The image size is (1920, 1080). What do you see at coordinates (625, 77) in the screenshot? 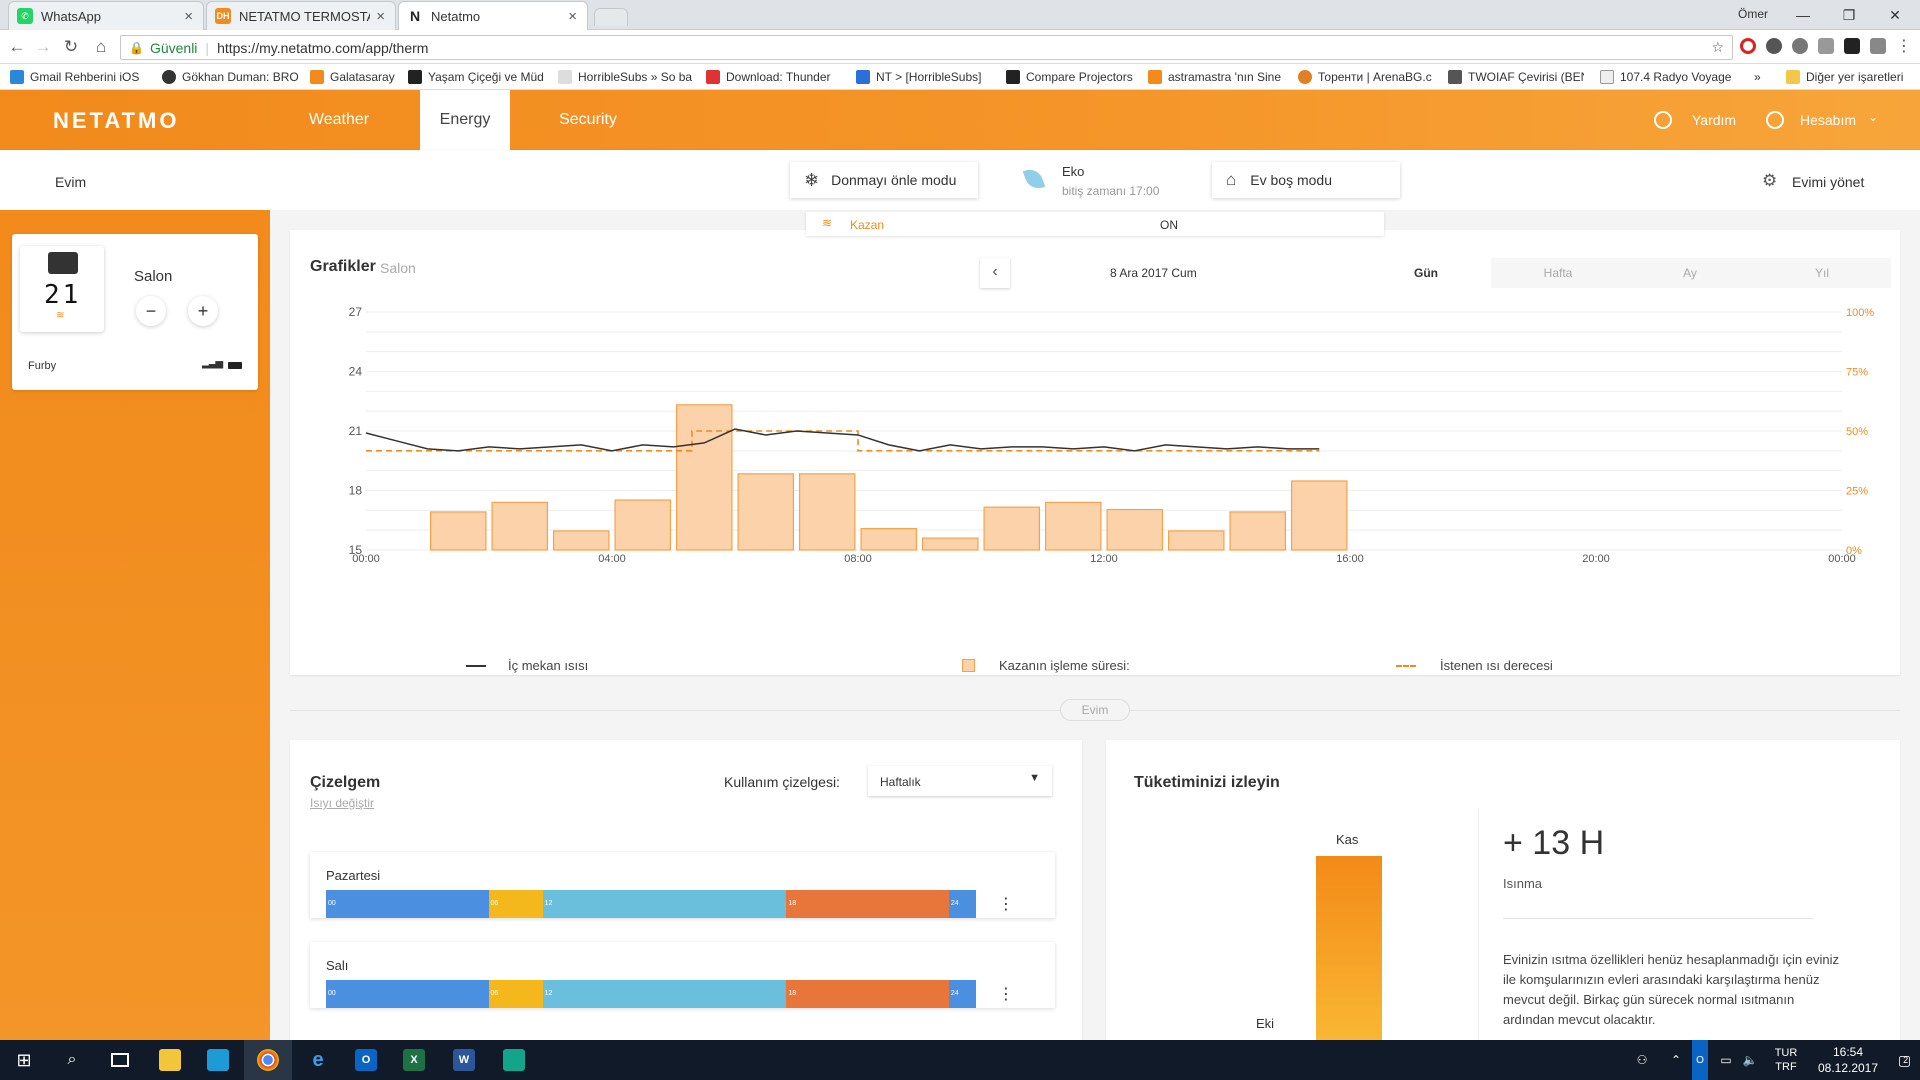
I see `bookmark-item: HorribleSubs » So ba` at bounding box center [625, 77].